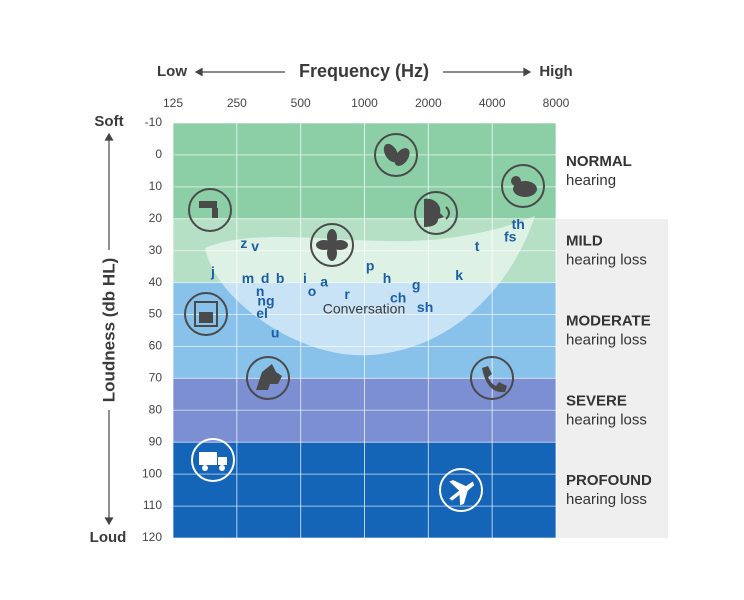 The width and height of the screenshot is (744, 600). I want to click on y-tick-label: 70, so click(156, 378).